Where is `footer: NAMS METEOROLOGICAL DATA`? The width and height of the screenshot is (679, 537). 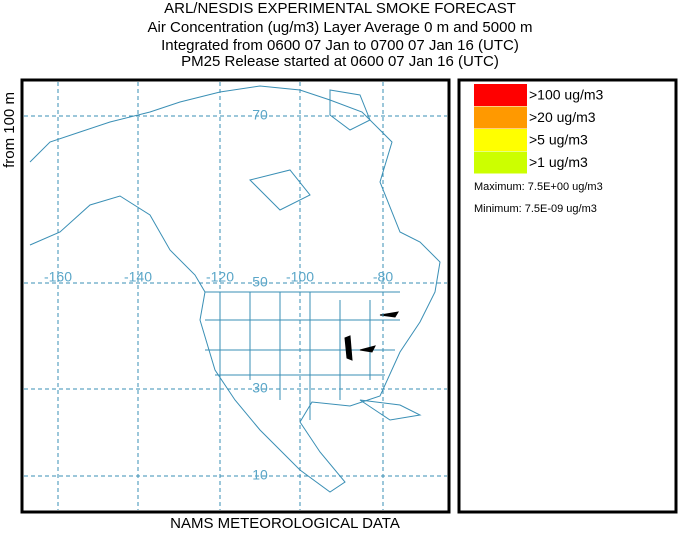 footer: NAMS METEOROLOGICAL DATA is located at coordinates (285, 523).